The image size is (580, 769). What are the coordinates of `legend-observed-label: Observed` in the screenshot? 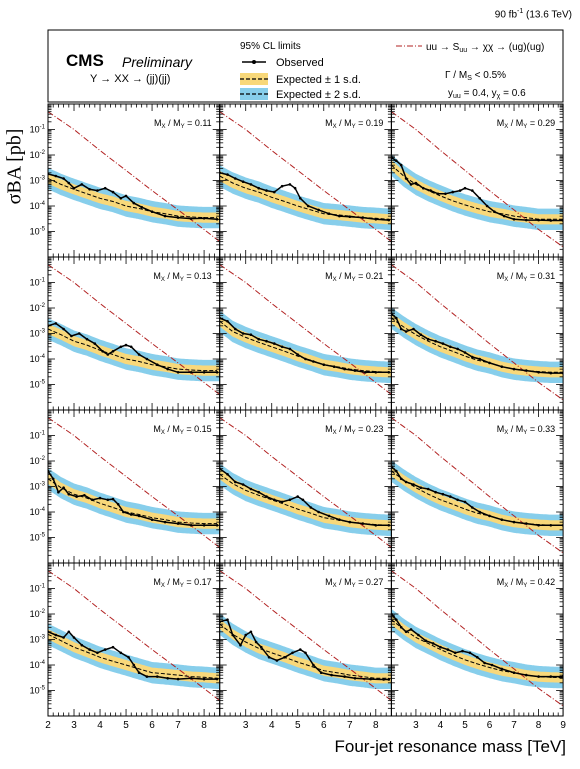 It's located at (300, 63).